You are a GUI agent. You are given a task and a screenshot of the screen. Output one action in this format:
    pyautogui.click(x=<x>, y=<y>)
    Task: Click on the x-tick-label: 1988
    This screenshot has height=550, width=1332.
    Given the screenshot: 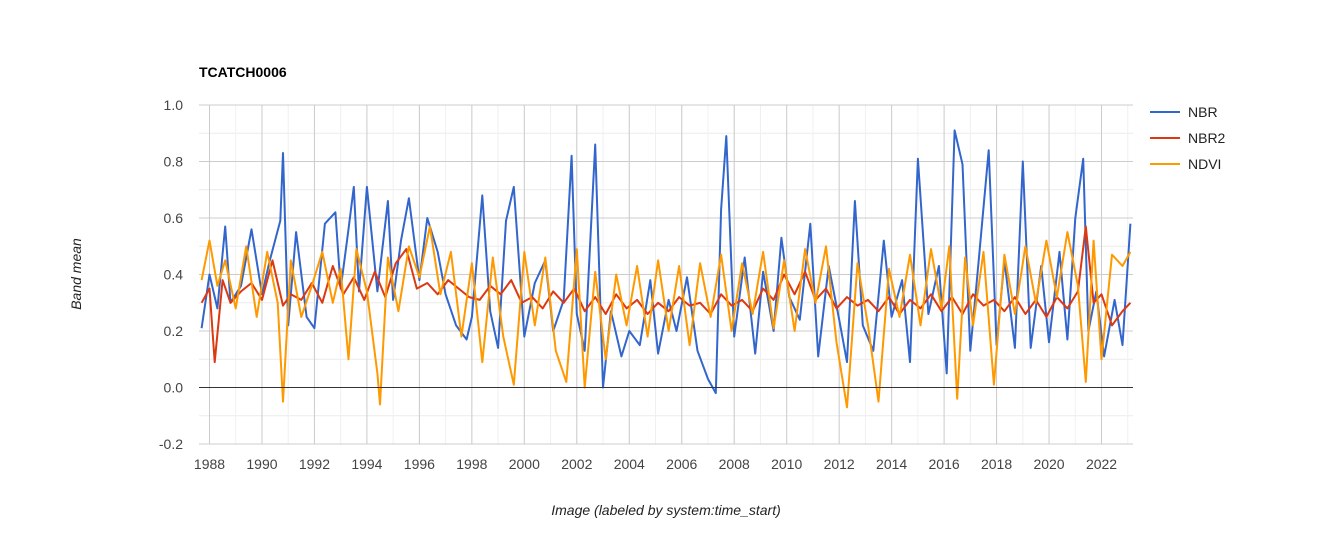 What is the action you would take?
    pyautogui.click(x=209, y=464)
    